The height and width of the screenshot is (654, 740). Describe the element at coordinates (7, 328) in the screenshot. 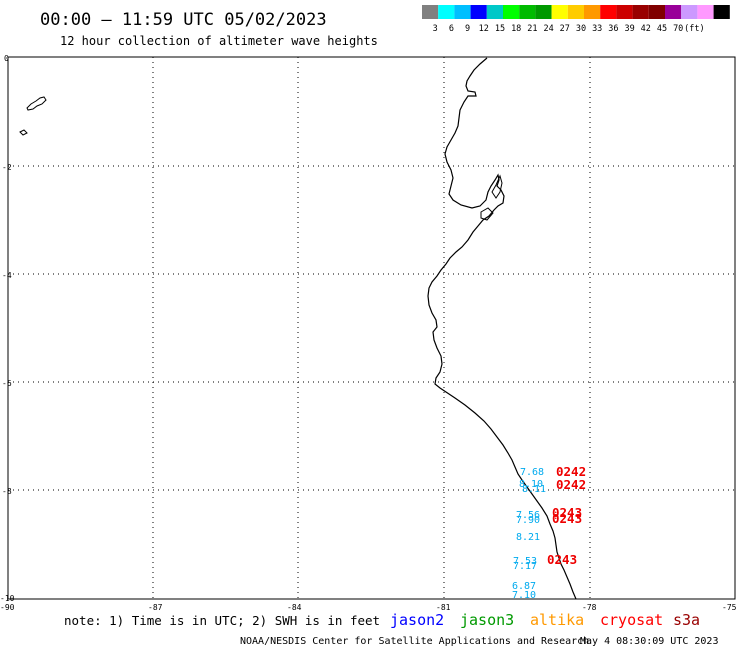

I see `y-axis-ticks: 0 -2 -4 -6 -8 -10` at that location.